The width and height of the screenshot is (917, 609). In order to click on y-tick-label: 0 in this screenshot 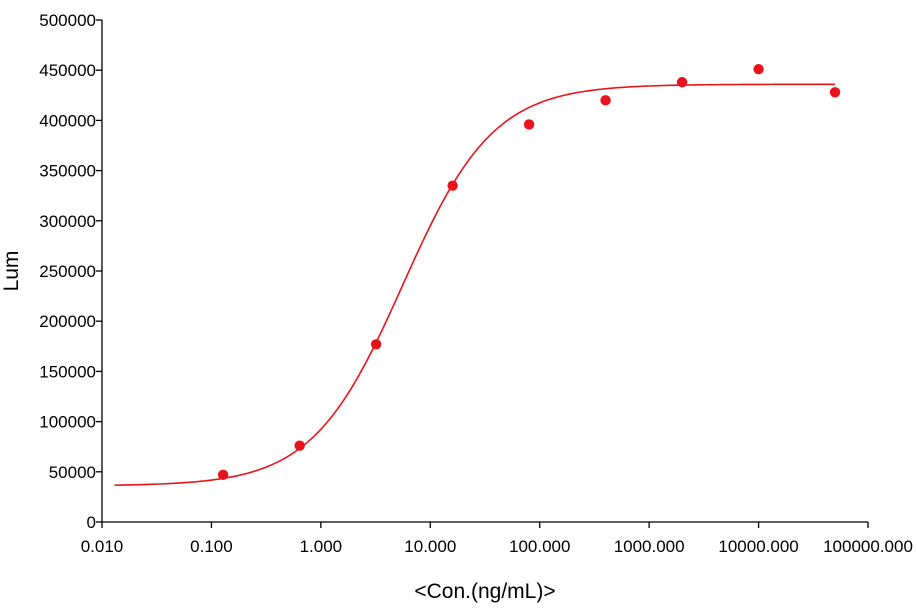, I will do `click(91, 522)`.